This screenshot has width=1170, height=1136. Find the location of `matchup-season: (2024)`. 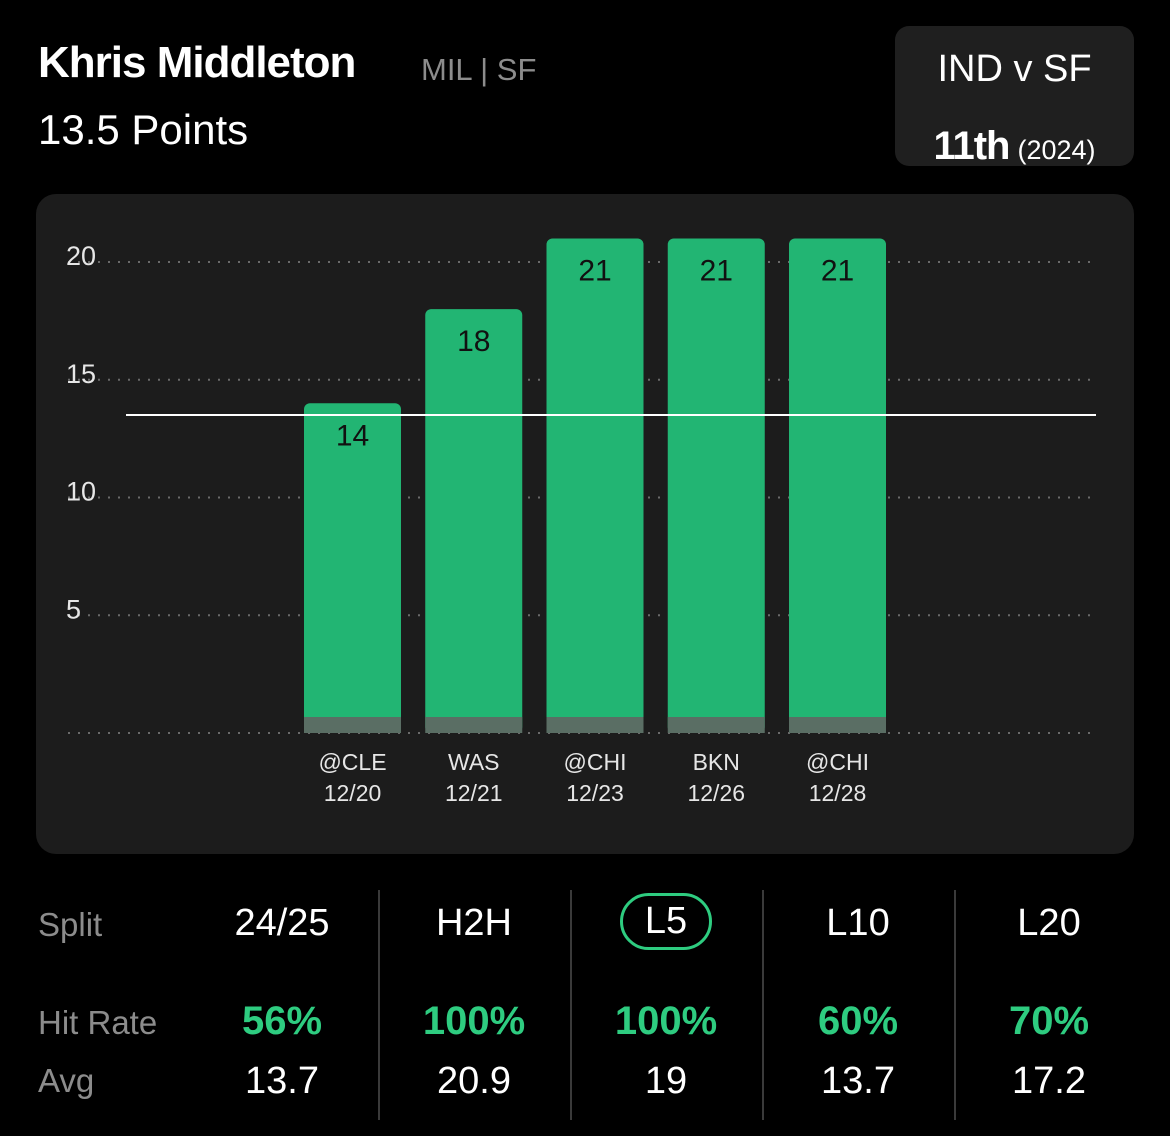

matchup-season: (2024) is located at coordinates (1056, 150).